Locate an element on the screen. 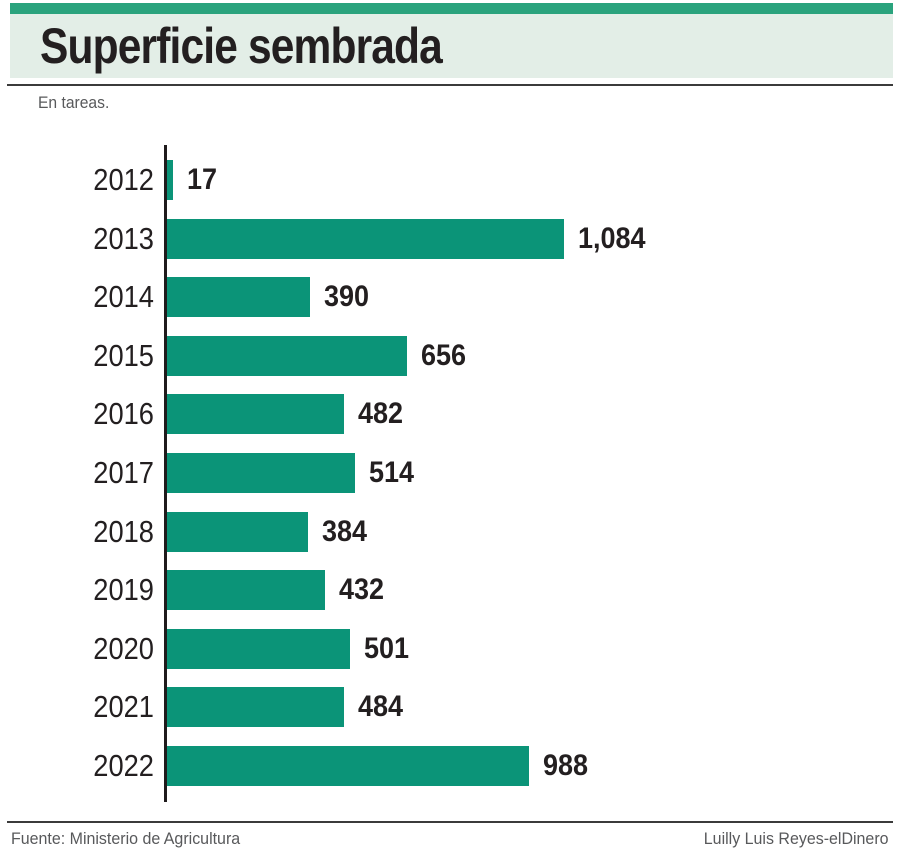 The height and width of the screenshot is (867, 900). value-label: 514 is located at coordinates (394, 473).